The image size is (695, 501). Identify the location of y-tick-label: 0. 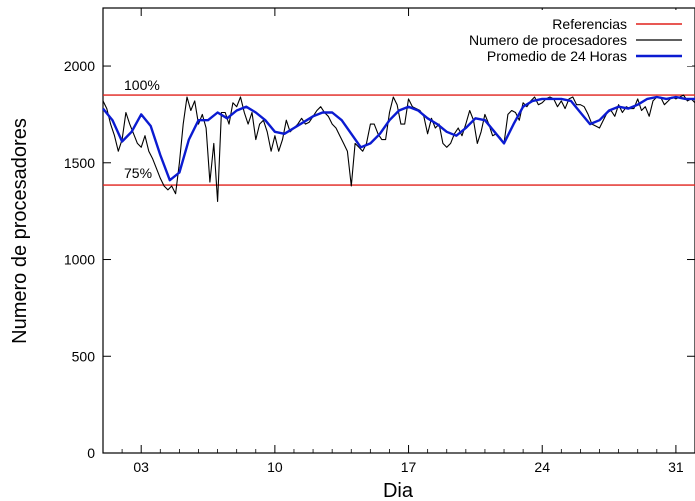
(91, 453).